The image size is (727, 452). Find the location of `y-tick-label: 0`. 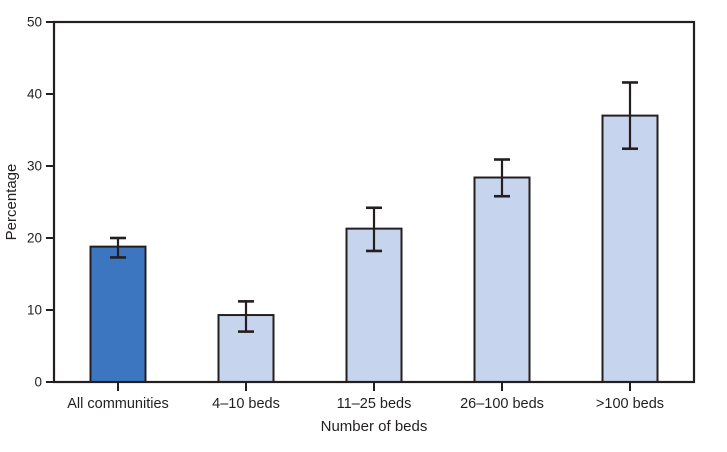

y-tick-label: 0 is located at coordinates (38, 382).